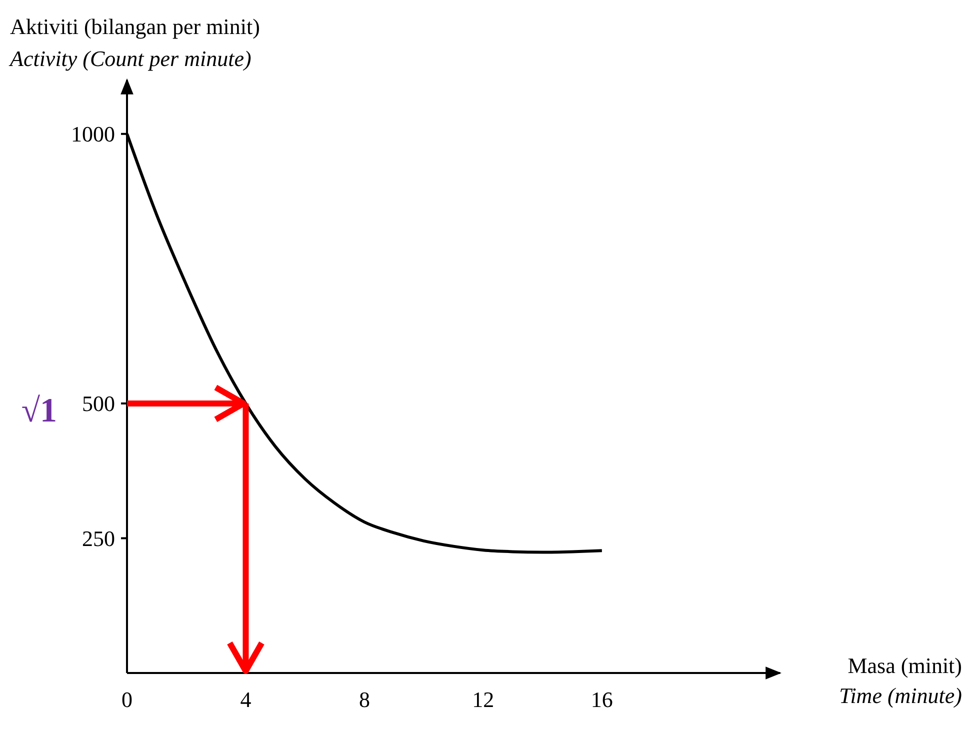 The height and width of the screenshot is (733, 978). Describe the element at coordinates (134, 42) in the screenshot. I see `y-axis-title: Aktiviti (bilangan per minit) Activity (Count per minute)` at that location.